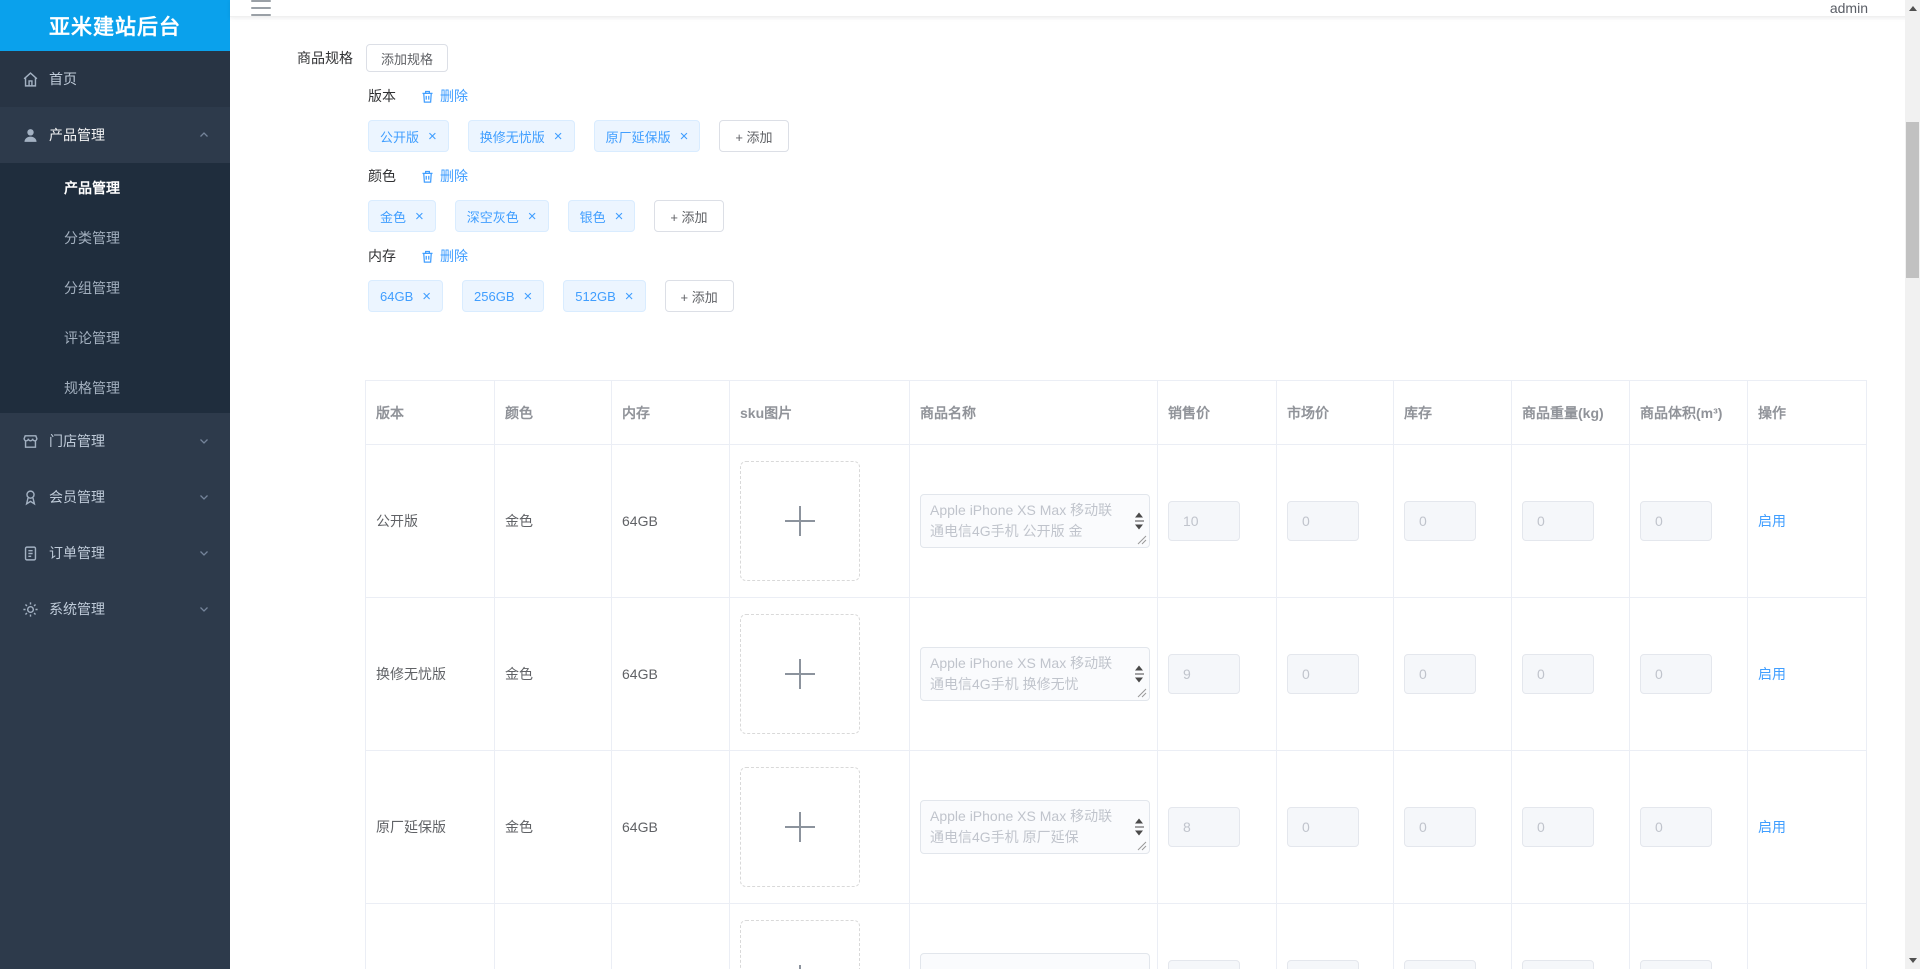 The height and width of the screenshot is (969, 1920). Describe the element at coordinates (1035, 961) in the screenshot. I see `product-name-textarea` at that location.